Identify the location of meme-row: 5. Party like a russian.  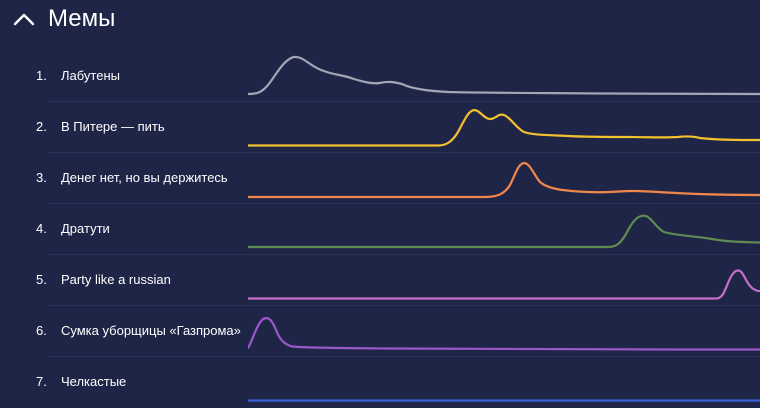
(380, 280).